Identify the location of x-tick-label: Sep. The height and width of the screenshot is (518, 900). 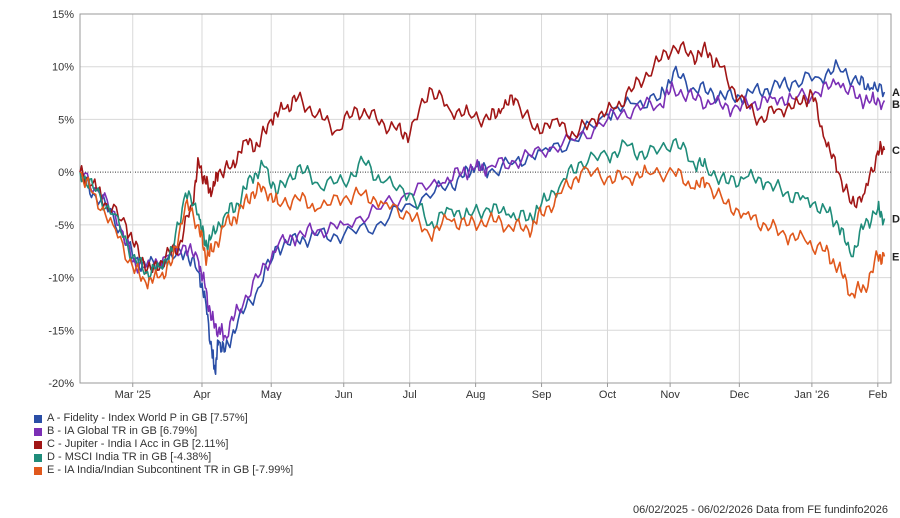
(542, 394).